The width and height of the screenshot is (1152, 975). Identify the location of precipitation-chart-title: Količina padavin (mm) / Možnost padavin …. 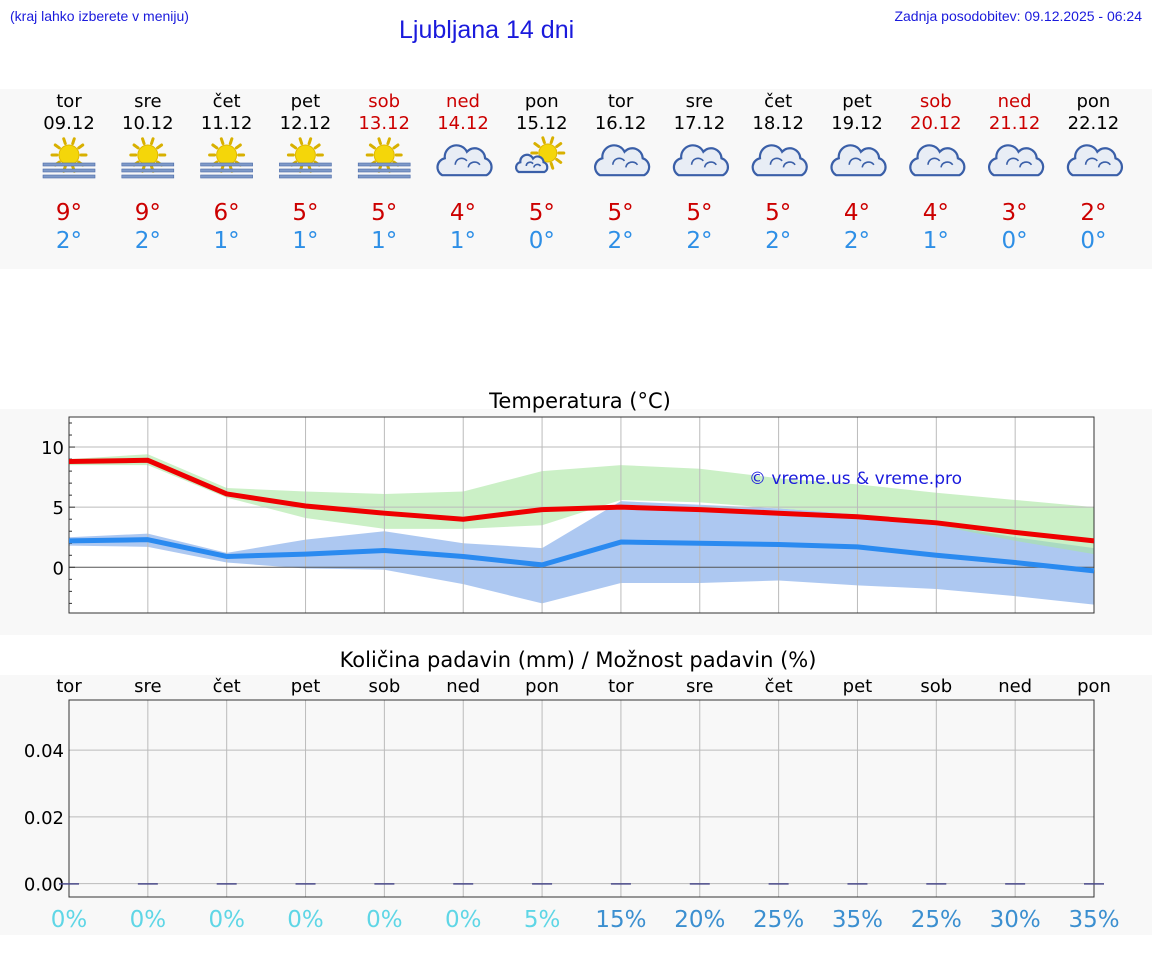
(578, 660).